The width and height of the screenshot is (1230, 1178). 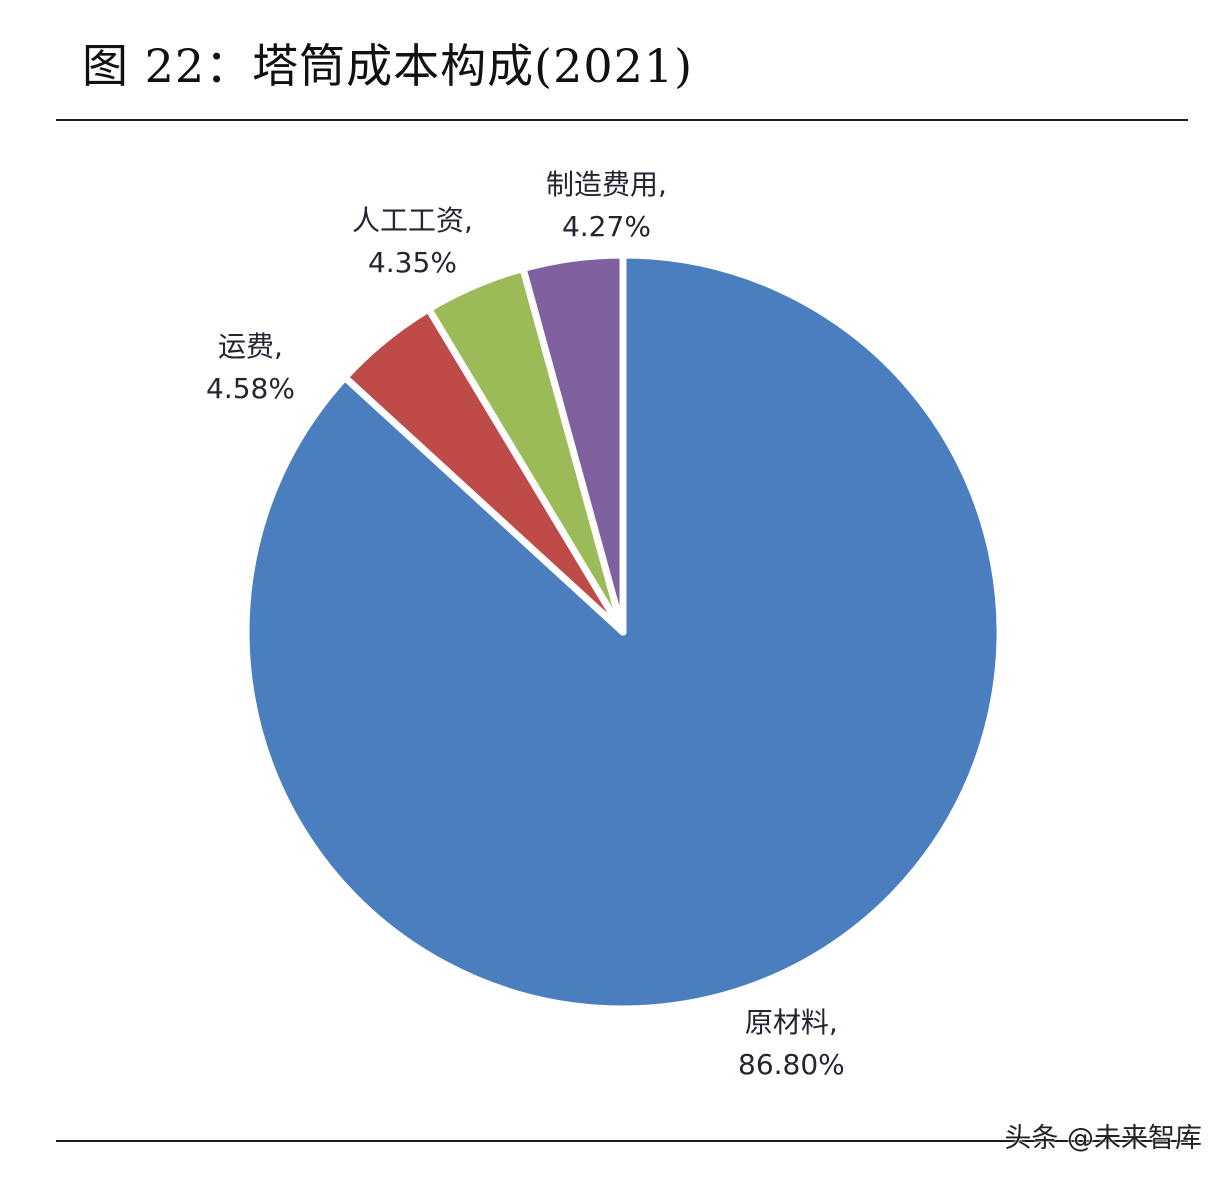 What do you see at coordinates (791, 1044) in the screenshot?
I see `label-raw-materials: 原材料, 86.80%` at bounding box center [791, 1044].